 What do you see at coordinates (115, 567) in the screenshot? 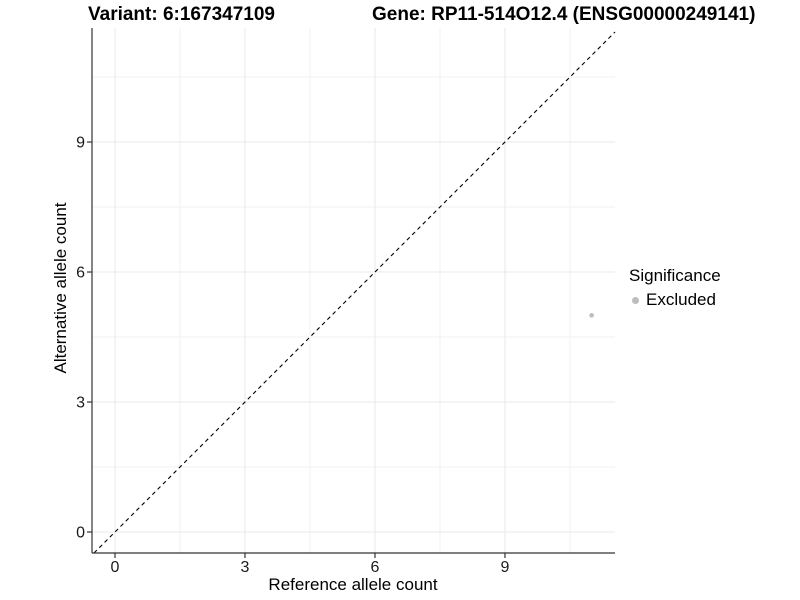
I see `x-tick-label: 0` at bounding box center [115, 567].